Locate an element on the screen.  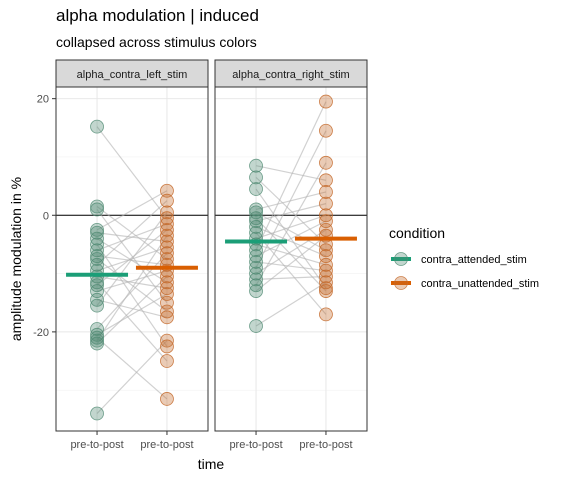
x-axis-title: time is located at coordinates (211, 464).